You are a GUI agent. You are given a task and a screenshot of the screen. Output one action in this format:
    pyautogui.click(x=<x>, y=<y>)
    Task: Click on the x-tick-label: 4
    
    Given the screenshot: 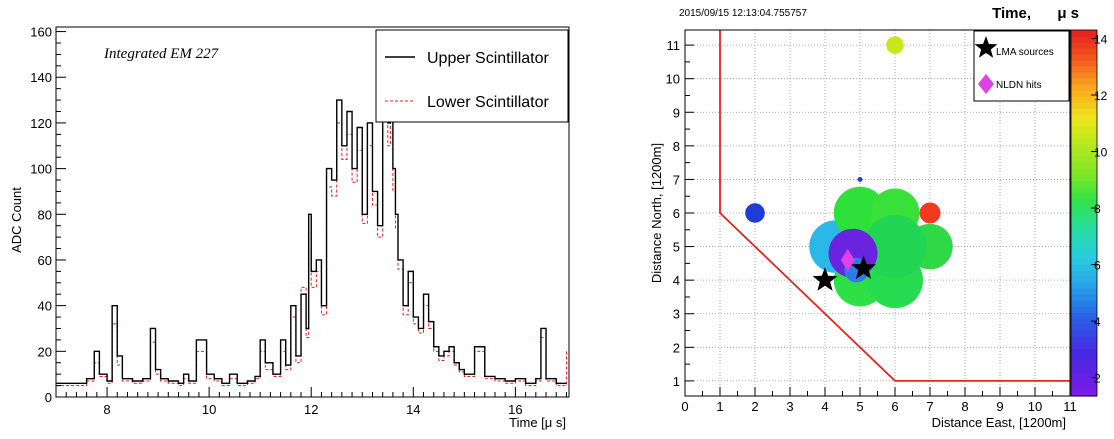 What is the action you would take?
    pyautogui.click(x=824, y=406)
    